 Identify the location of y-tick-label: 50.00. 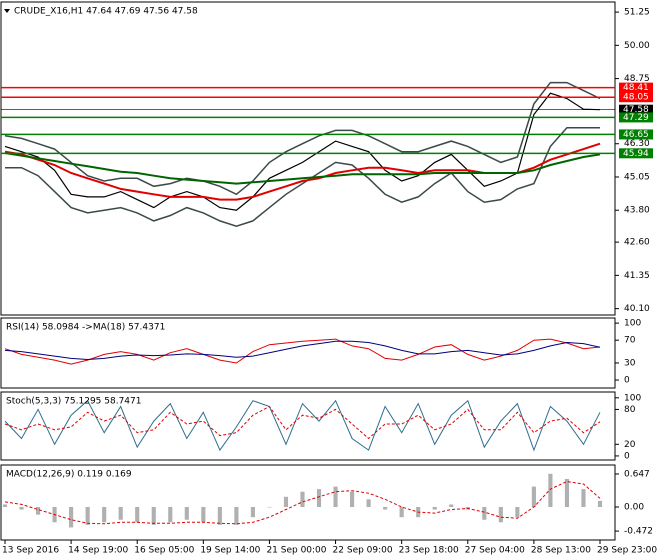
(637, 46).